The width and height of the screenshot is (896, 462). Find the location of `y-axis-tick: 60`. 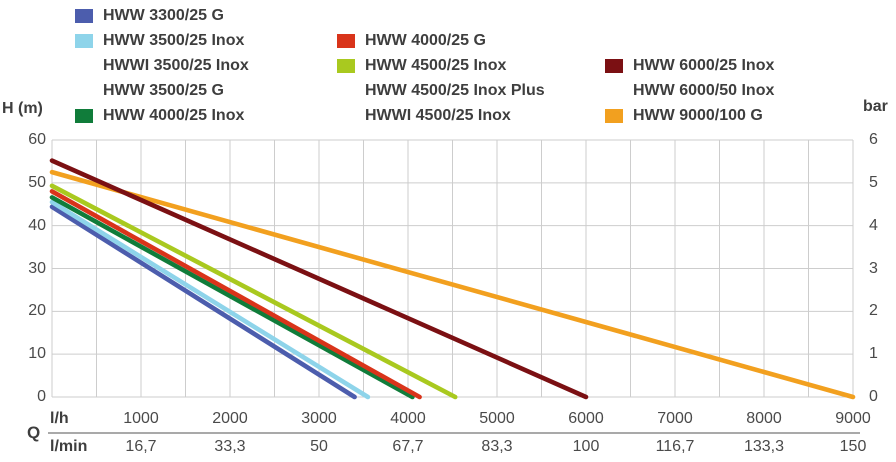

y-axis-tick: 60 is located at coordinates (37, 139).